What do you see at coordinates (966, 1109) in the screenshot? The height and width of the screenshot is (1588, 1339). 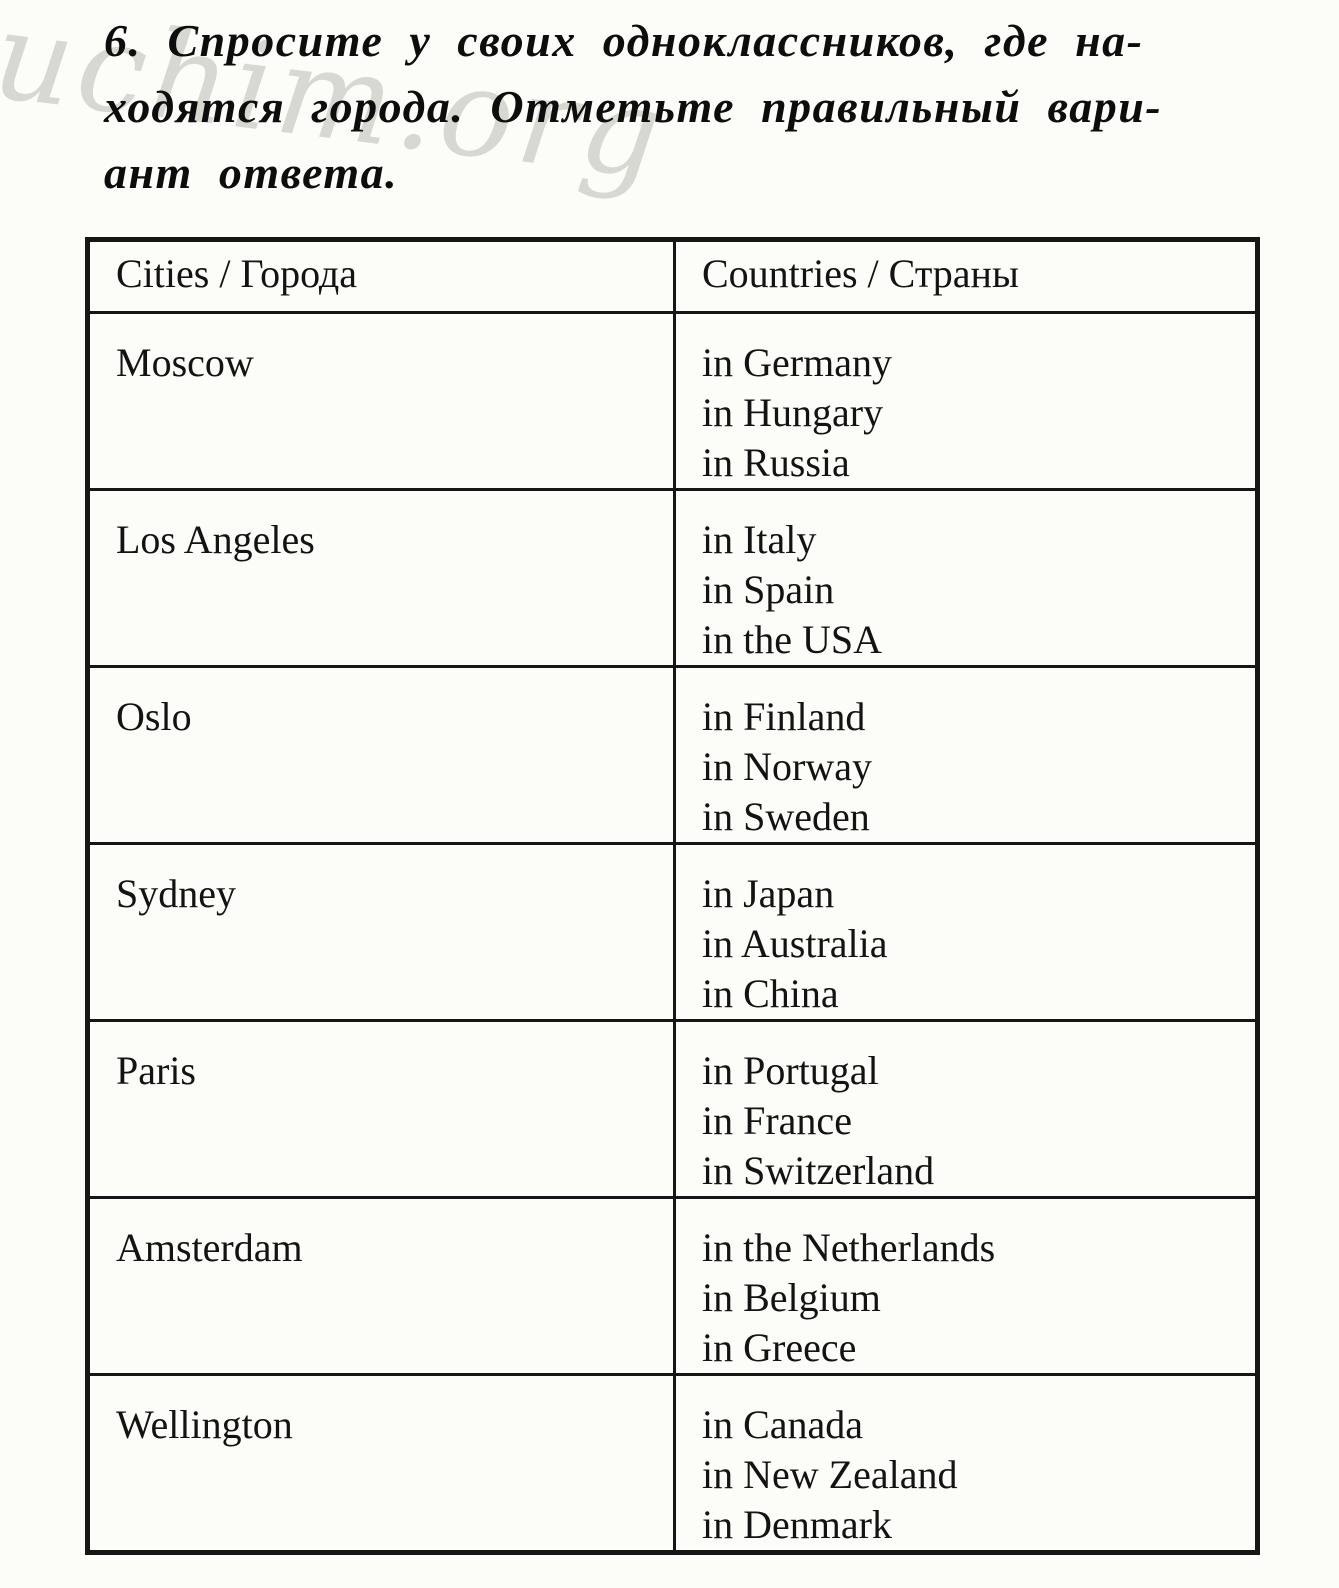 I see `country-options-cell: in Portugal in France in Switzerland` at bounding box center [966, 1109].